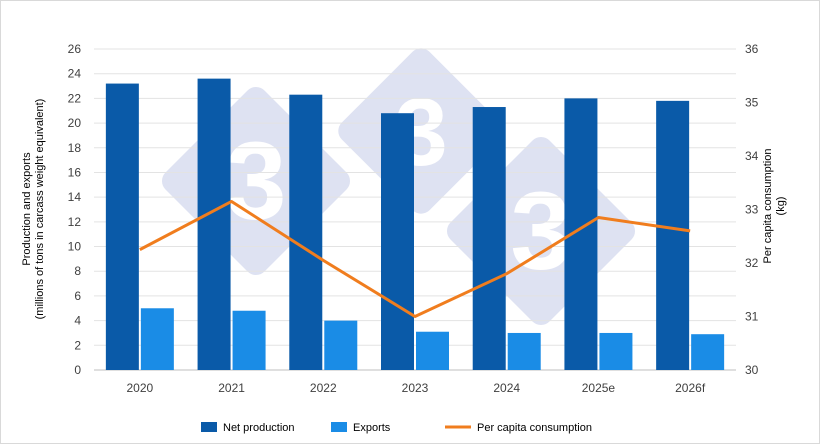 Image resolution: width=820 pixels, height=448 pixels. Describe the element at coordinates (752, 156) in the screenshot. I see `y-right-tick-label: 34` at that location.